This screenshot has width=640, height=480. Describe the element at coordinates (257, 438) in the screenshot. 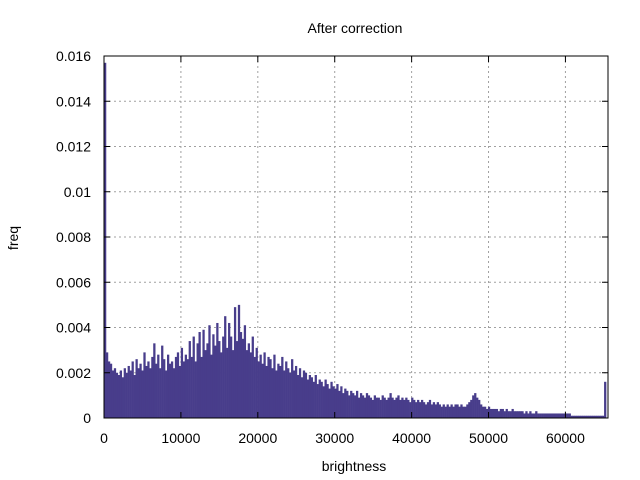

I see `x-tick-label: 20000` at that location.